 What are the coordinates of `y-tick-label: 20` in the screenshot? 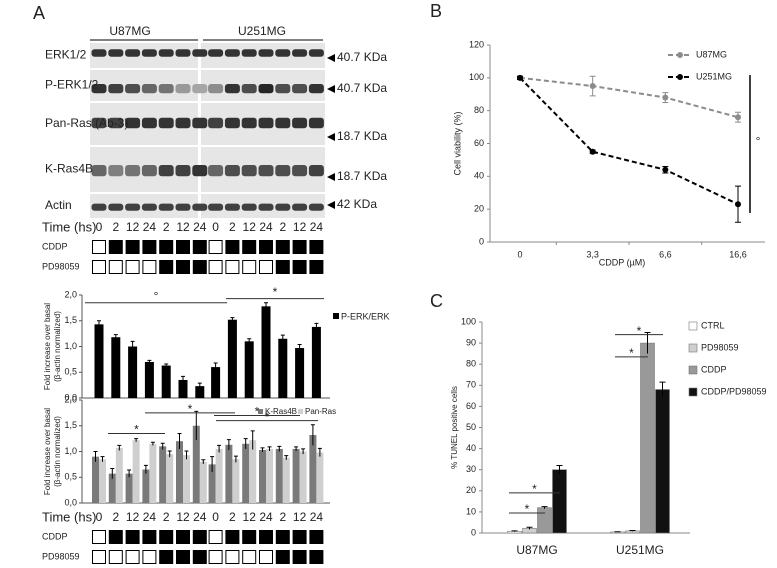 It's located at (471, 490).